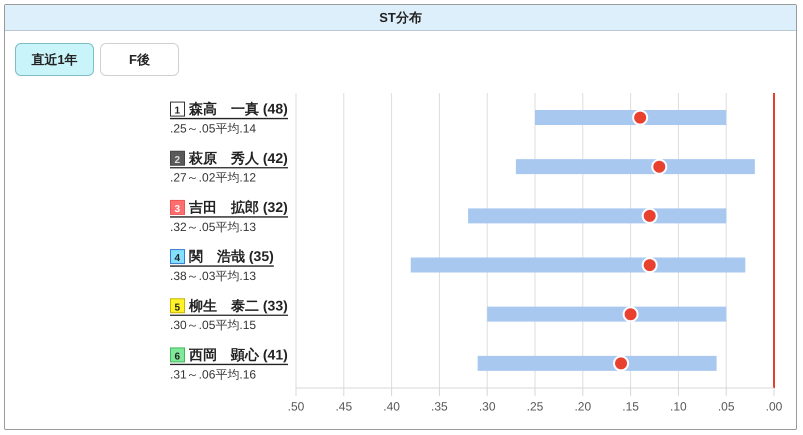 This screenshot has width=803, height=435. I want to click on y-tick-label: 2 萩原 秀人 (42), so click(231, 158).